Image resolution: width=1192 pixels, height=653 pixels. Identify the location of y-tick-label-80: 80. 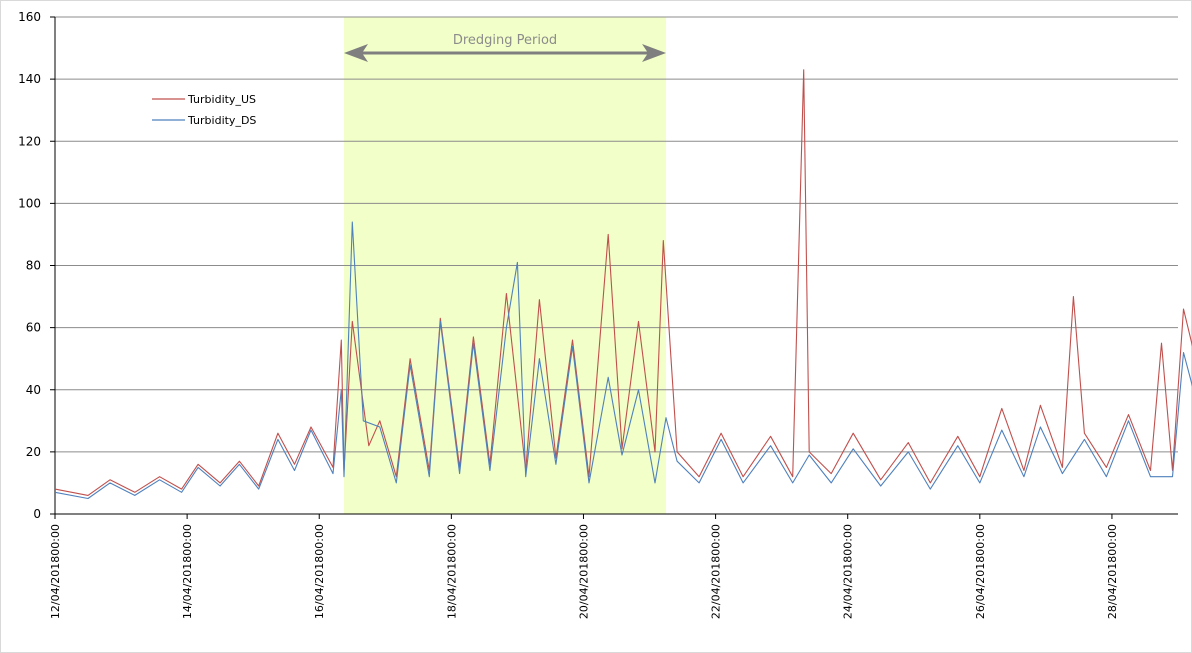
(33, 266).